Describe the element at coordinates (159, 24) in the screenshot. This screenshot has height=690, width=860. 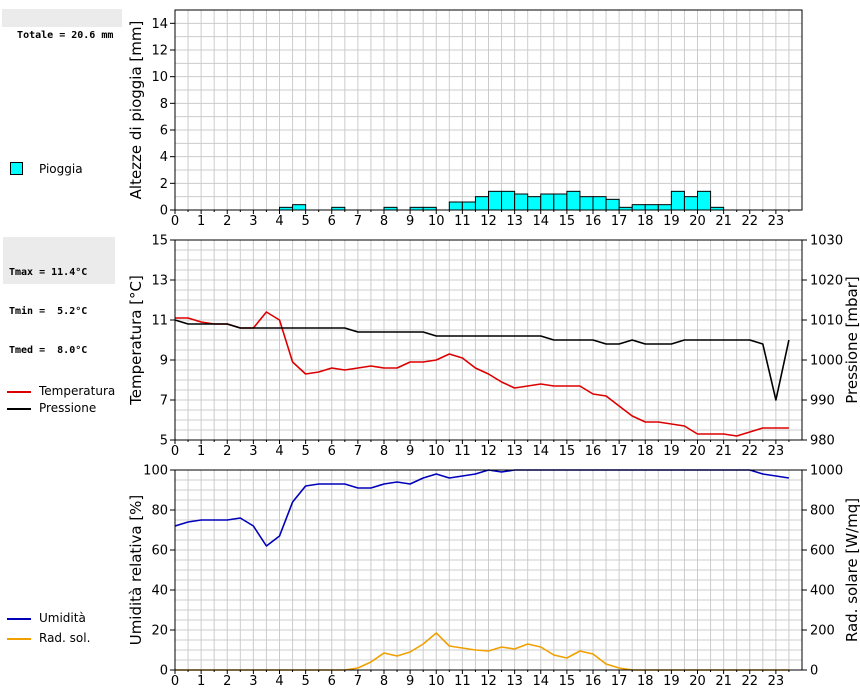
I see `y-tick-label: 14` at that location.